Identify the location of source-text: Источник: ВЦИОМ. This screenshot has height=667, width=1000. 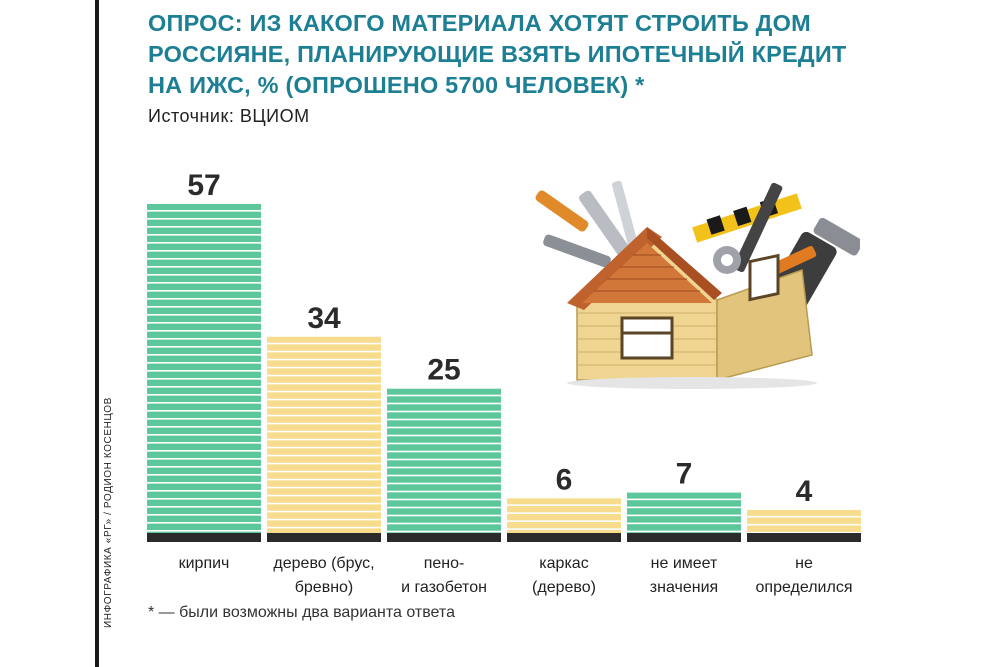
(229, 116).